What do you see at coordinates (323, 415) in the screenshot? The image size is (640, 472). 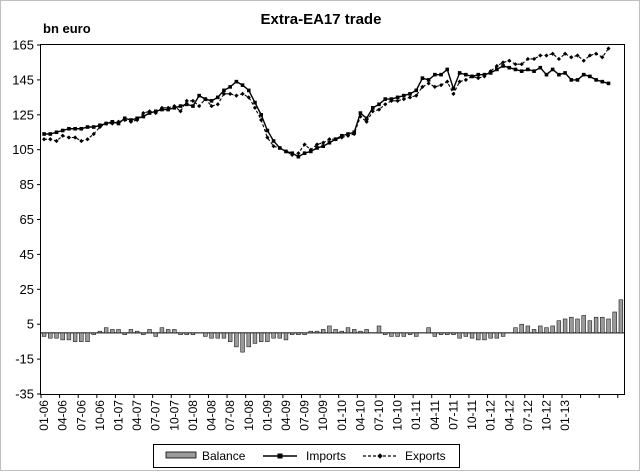 I see `x-tick-label: 10-09` at bounding box center [323, 415].